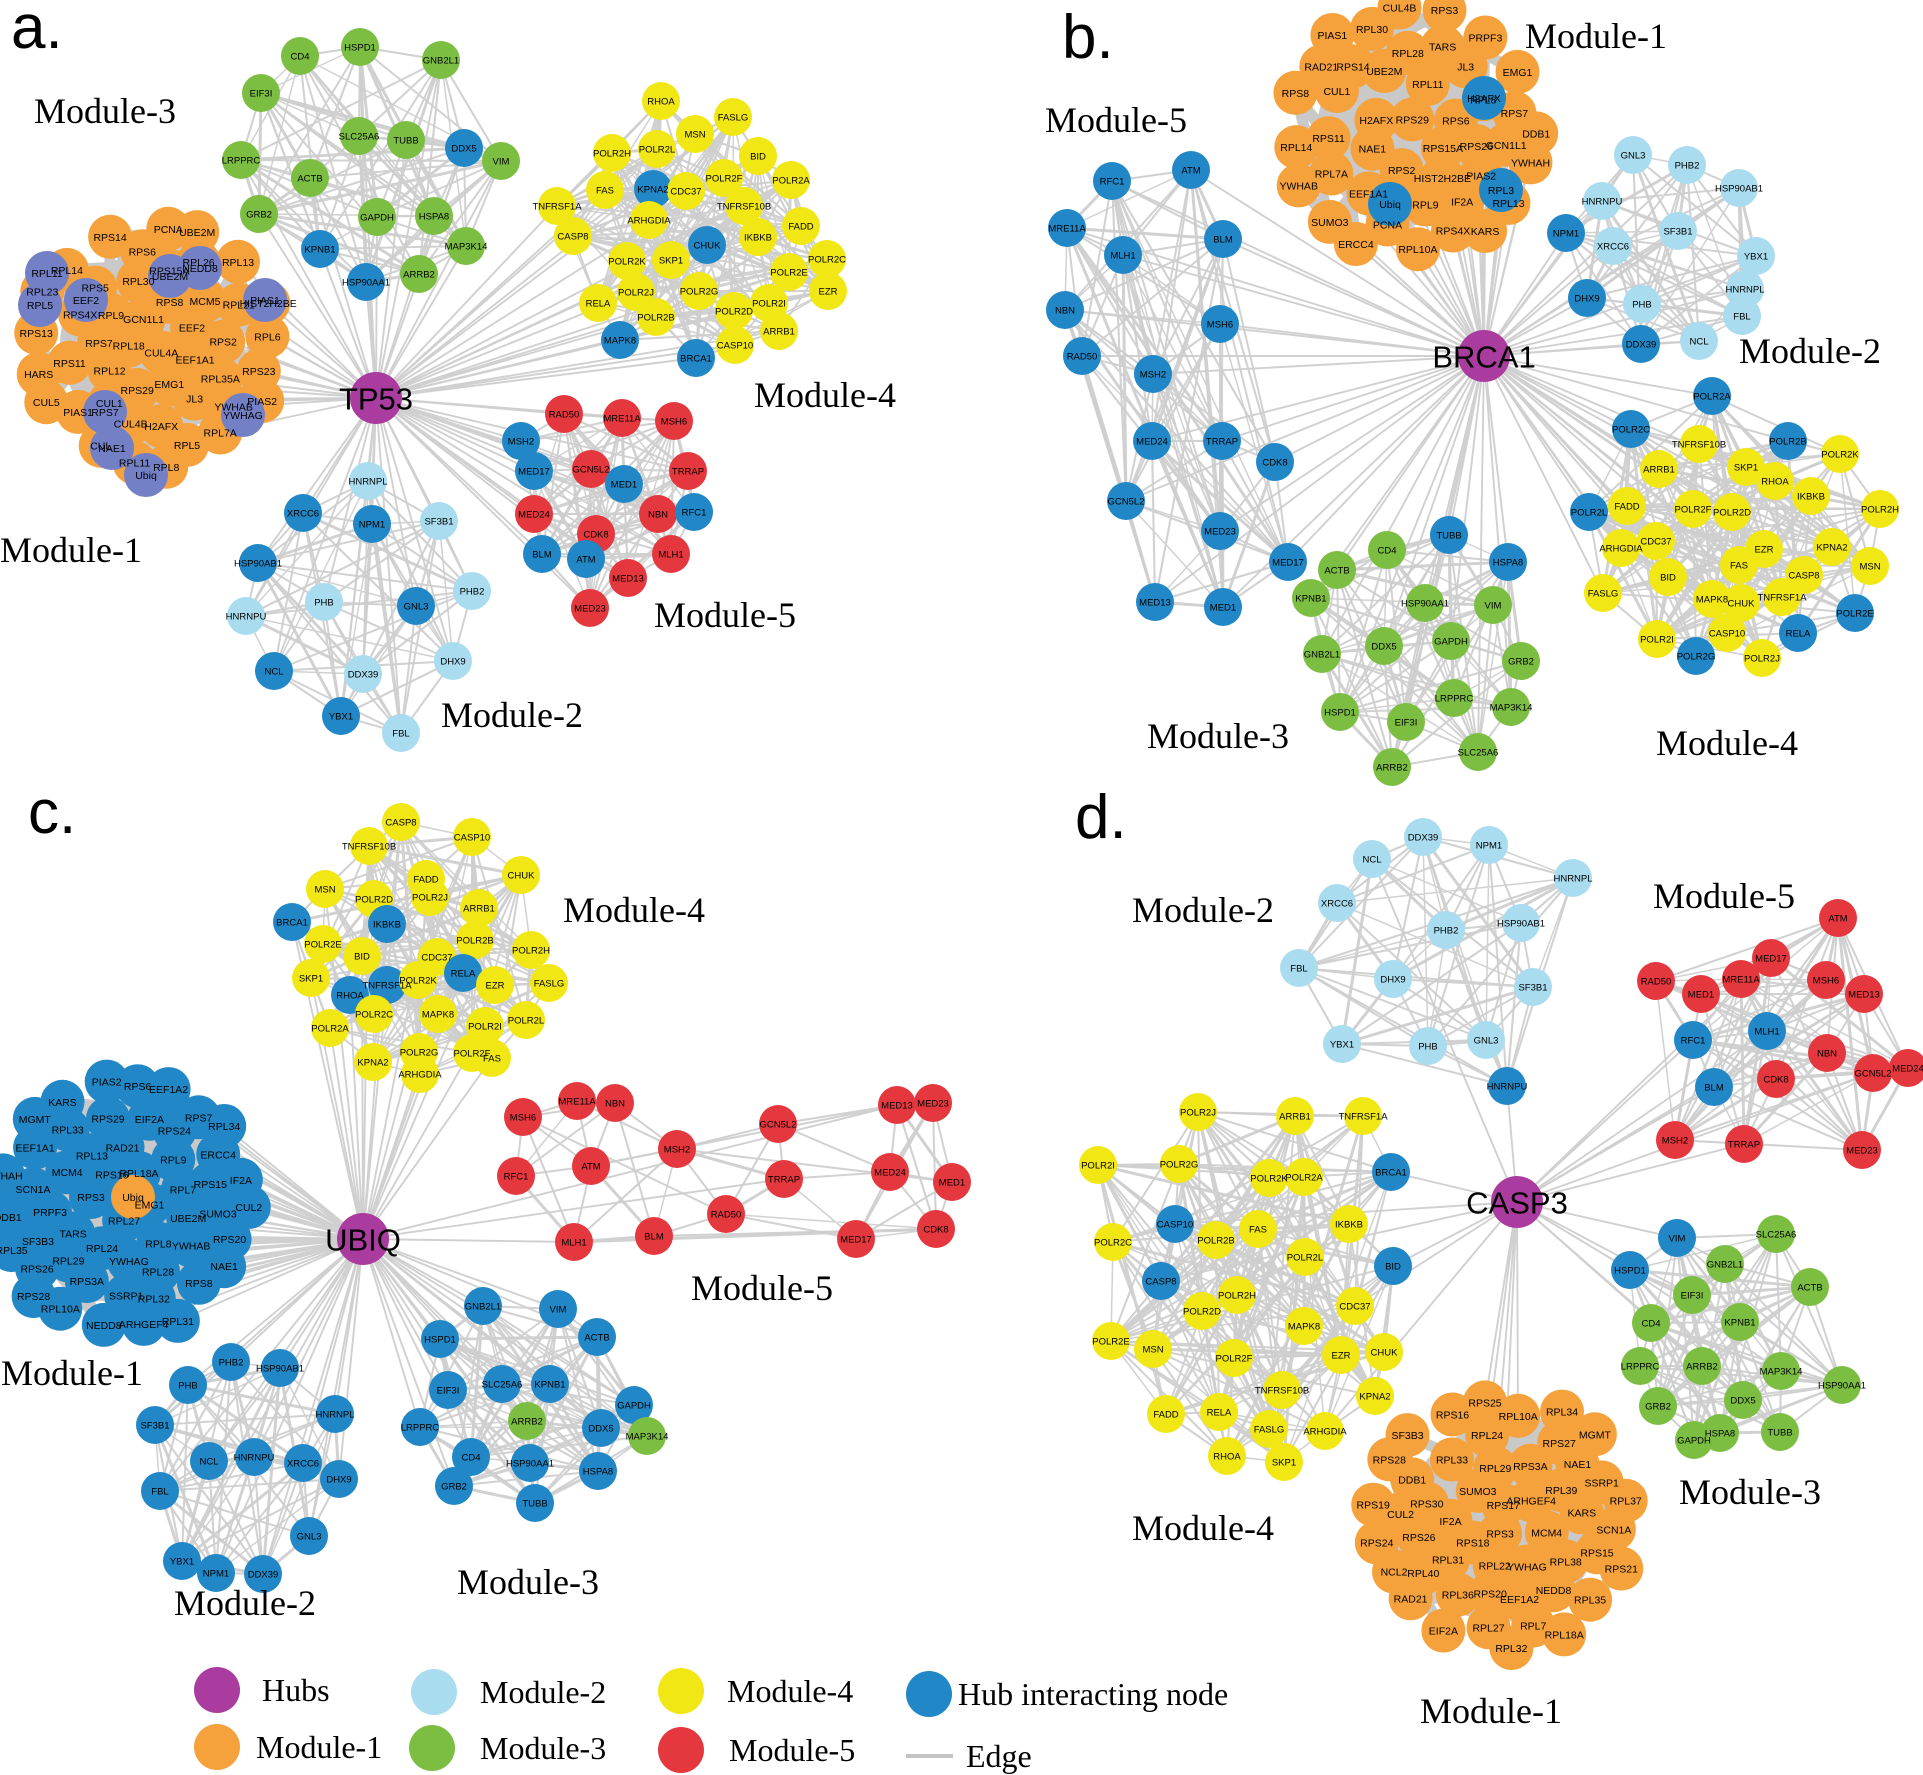  What do you see at coordinates (1741, 317) in the screenshot?
I see `svg-text: FBL` at bounding box center [1741, 317].